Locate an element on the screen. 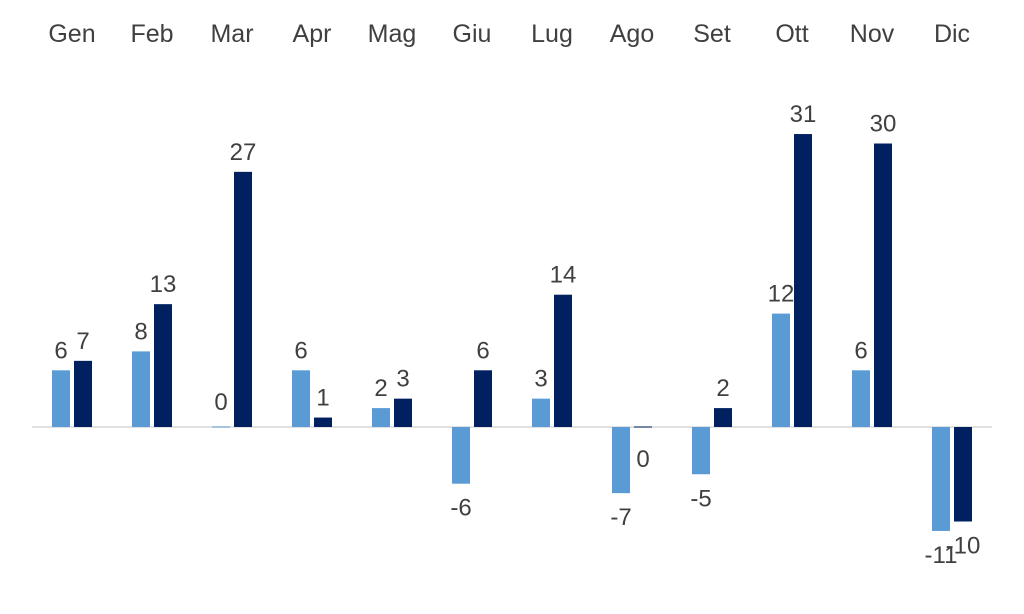 The height and width of the screenshot is (614, 1024). data-label-series1-dic: -11 is located at coordinates (941, 555).